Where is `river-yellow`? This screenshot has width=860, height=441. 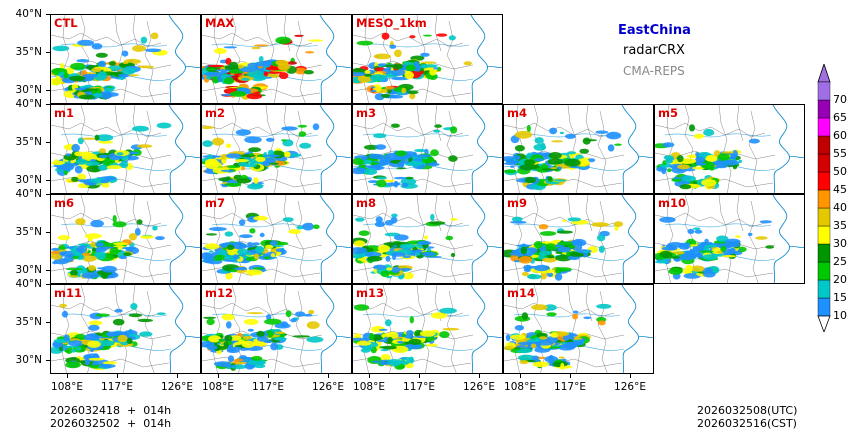
river-yellow is located at coordinates (114, 135).